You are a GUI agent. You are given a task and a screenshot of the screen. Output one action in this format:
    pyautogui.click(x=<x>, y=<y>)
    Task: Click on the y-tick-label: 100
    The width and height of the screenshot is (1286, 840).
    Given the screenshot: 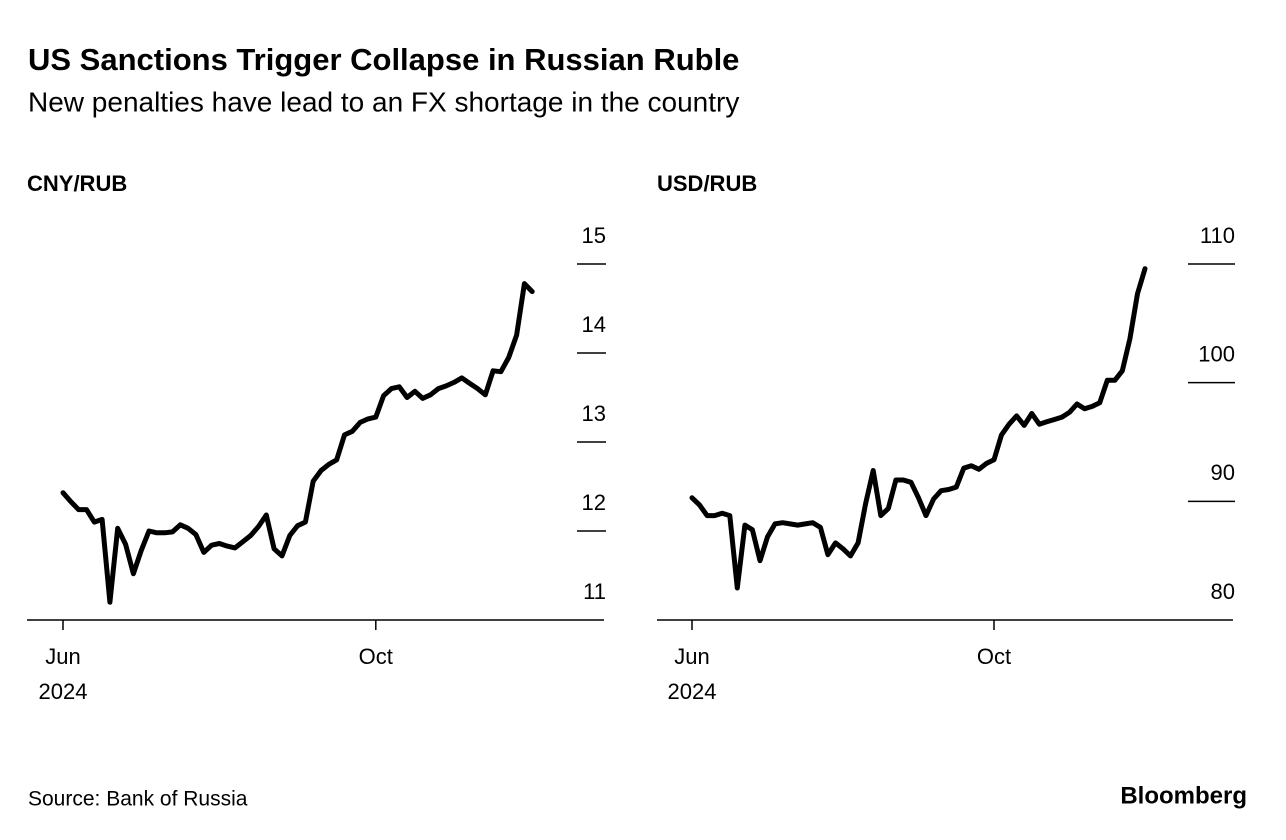 What is the action you would take?
    pyautogui.click(x=1216, y=353)
    